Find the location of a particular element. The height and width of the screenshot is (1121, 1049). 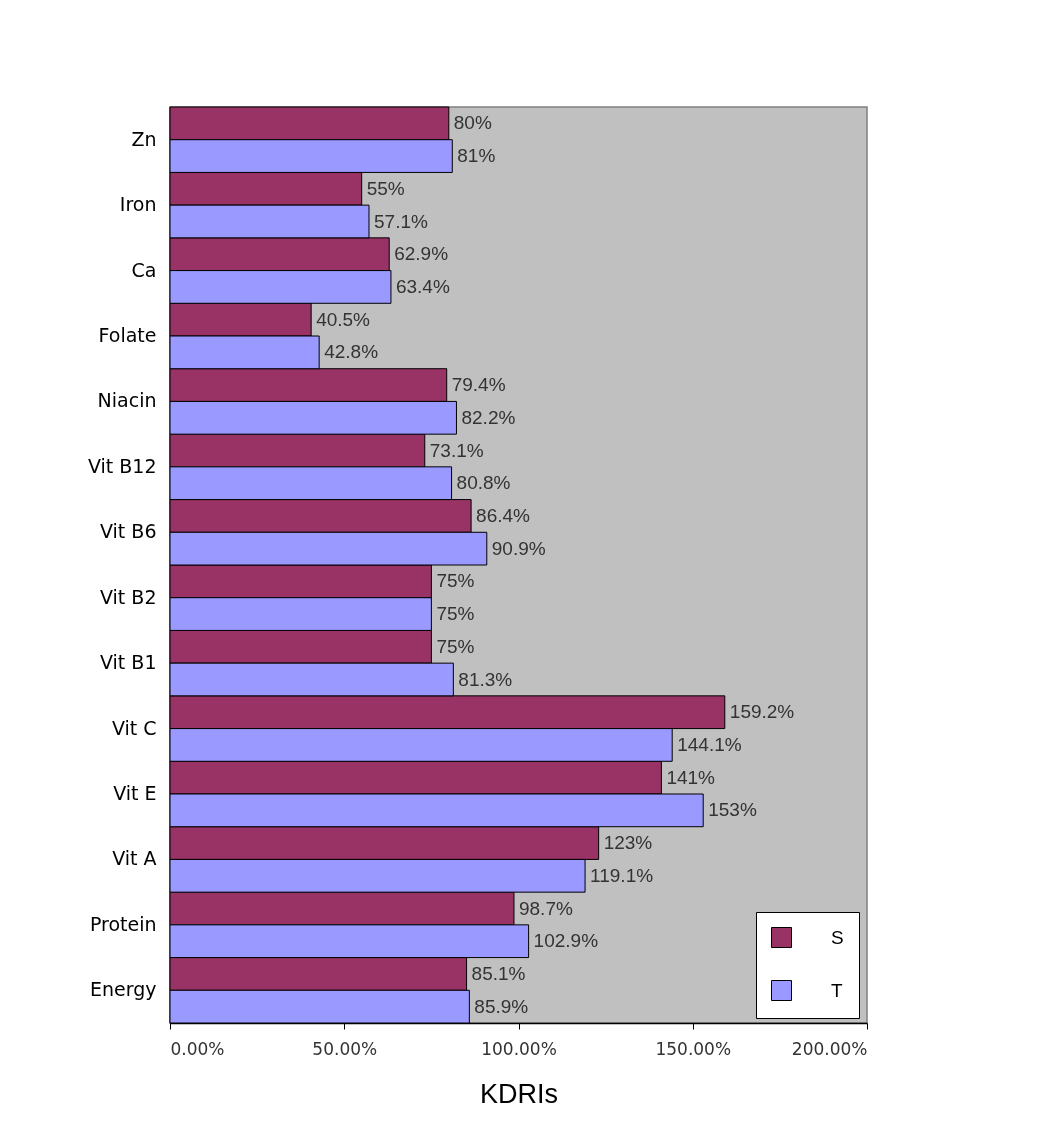

y-tick-label: Vit B1 is located at coordinates (128, 662).